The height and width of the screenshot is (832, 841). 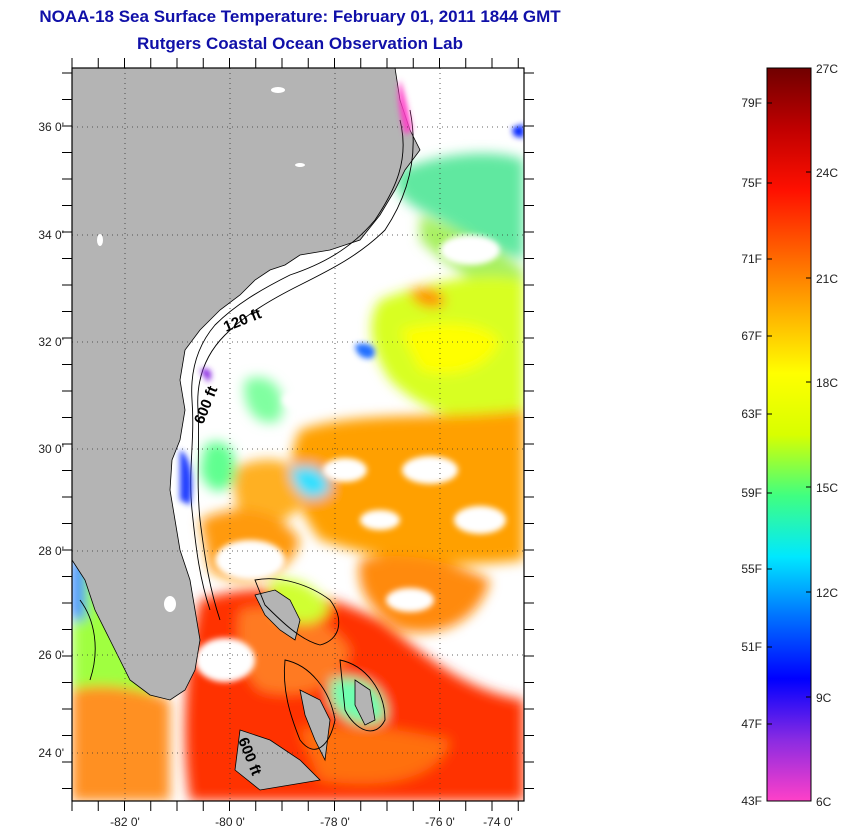 I want to click on f-label: 43F, so click(x=751, y=801).